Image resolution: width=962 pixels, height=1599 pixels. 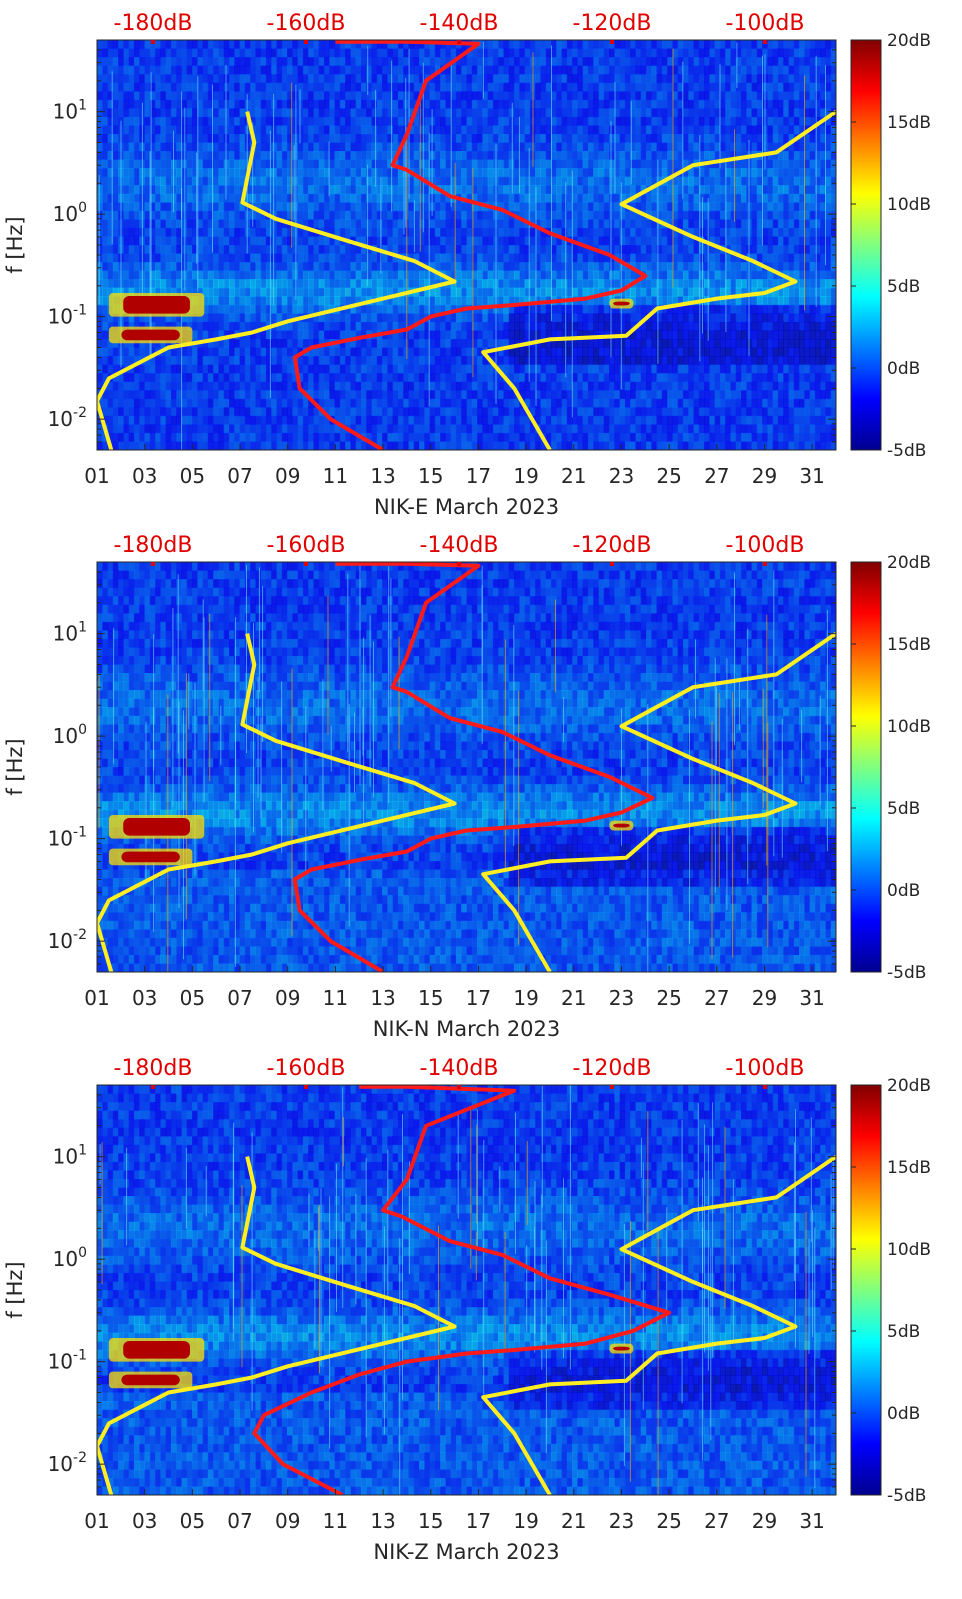 What do you see at coordinates (335, 998) in the screenshot?
I see `x-tick-label: 11` at bounding box center [335, 998].